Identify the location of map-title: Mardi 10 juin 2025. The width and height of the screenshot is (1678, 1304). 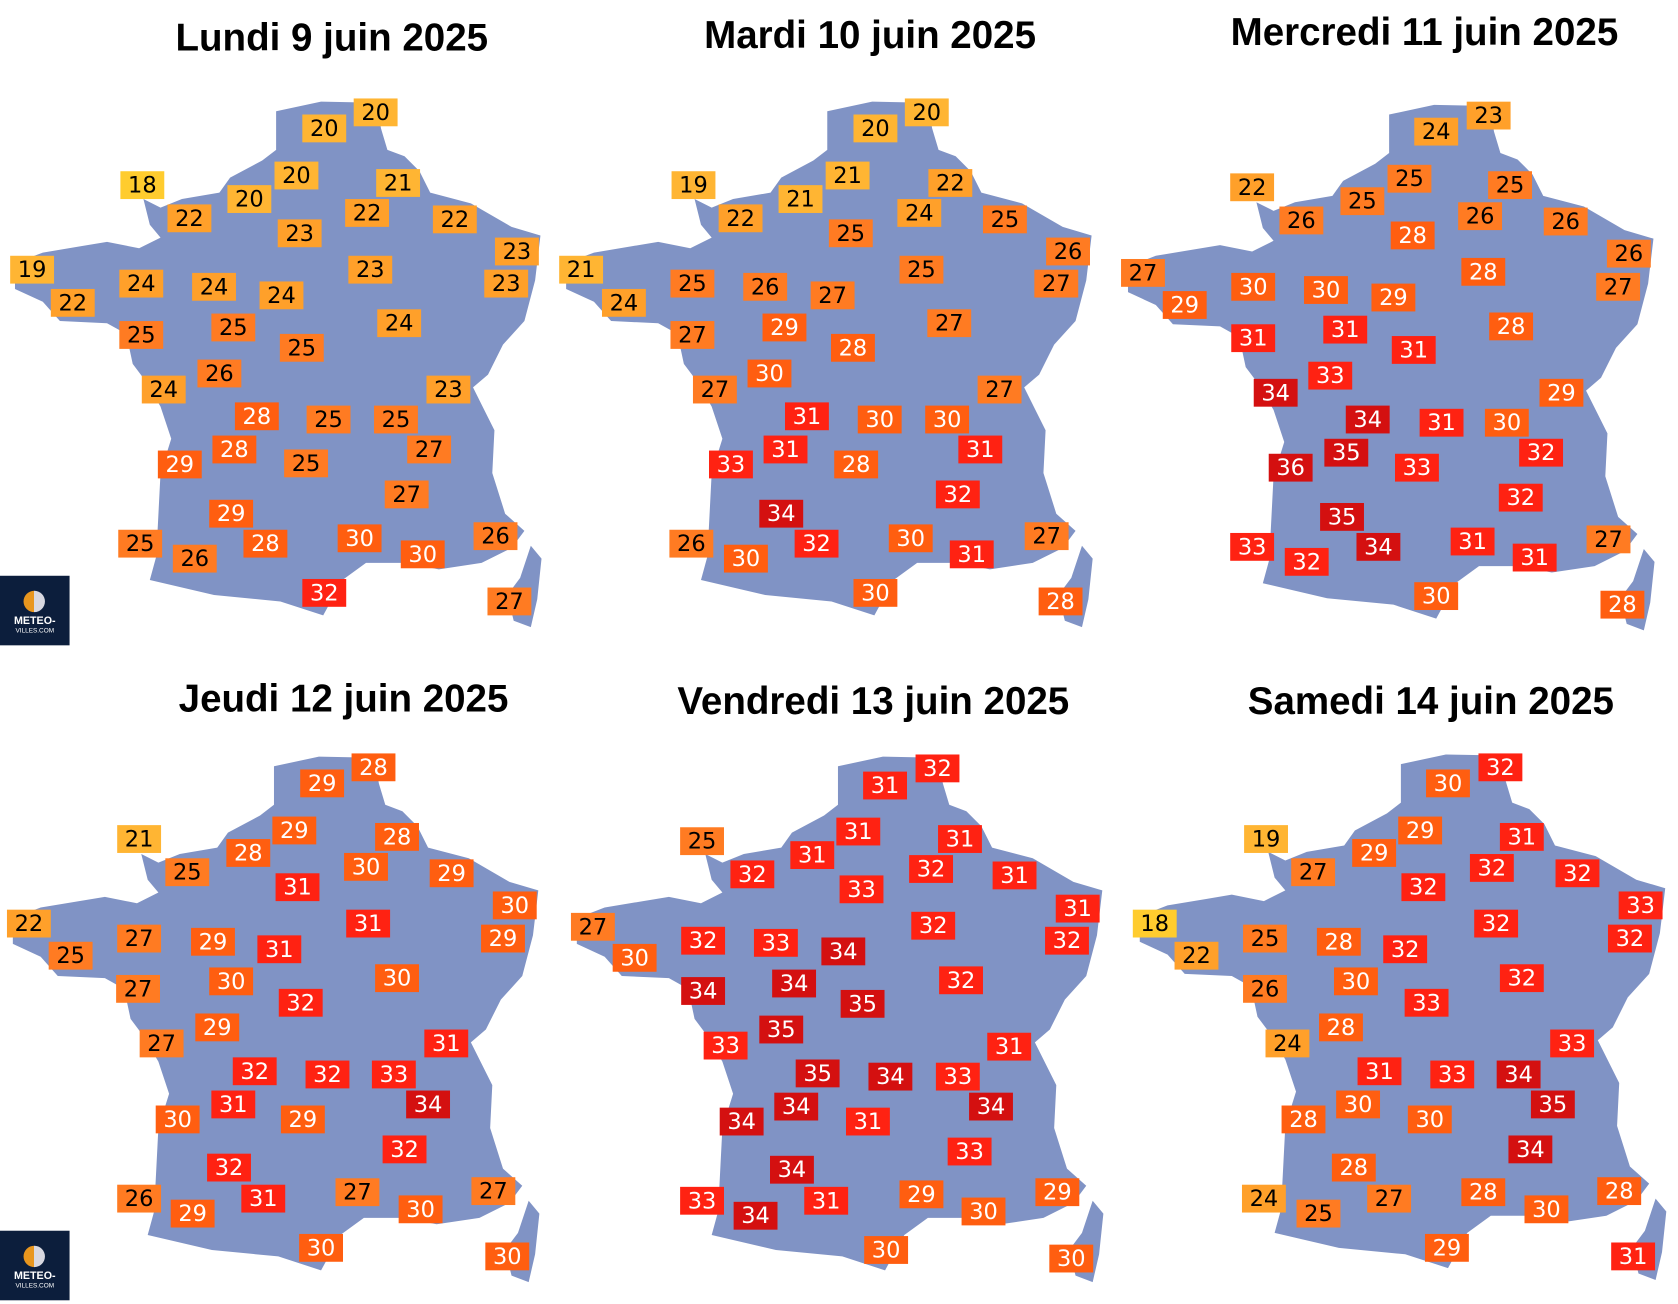
(870, 34).